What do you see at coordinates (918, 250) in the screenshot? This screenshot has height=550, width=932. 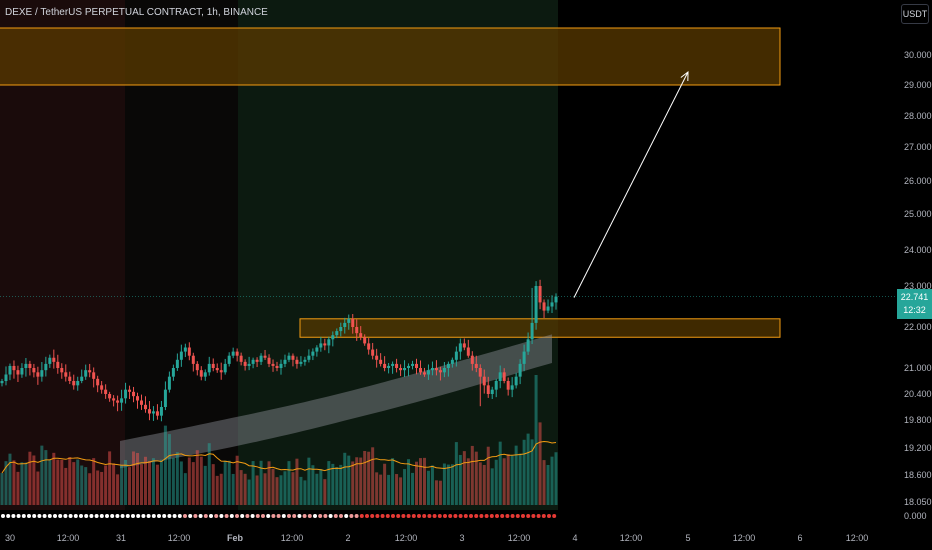 I see `price-tick-label: 24.000` at bounding box center [918, 250].